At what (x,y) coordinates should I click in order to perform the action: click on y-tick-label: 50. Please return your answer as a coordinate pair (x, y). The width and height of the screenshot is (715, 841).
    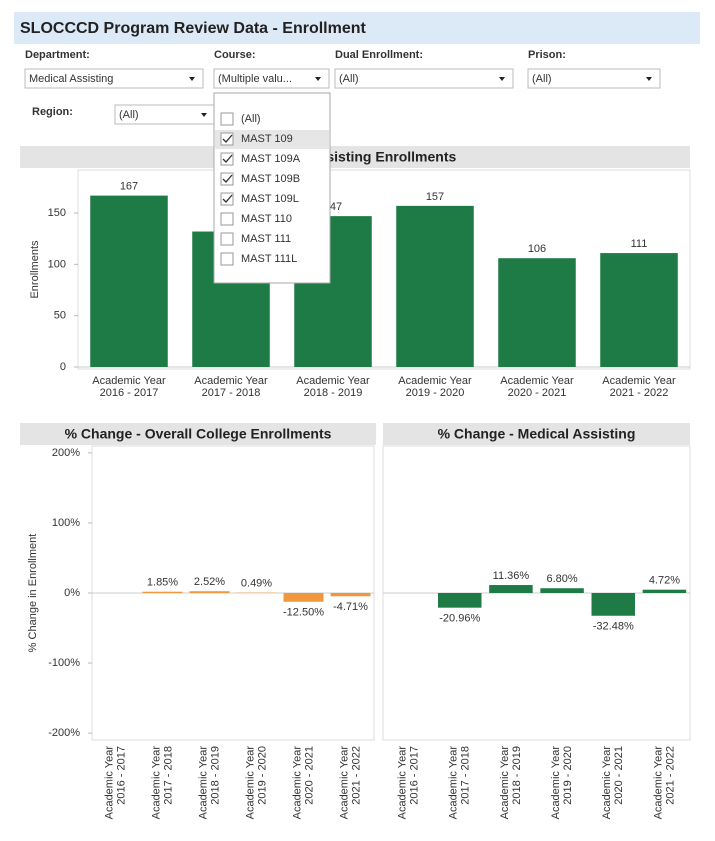
    Looking at the image, I should click on (60, 316).